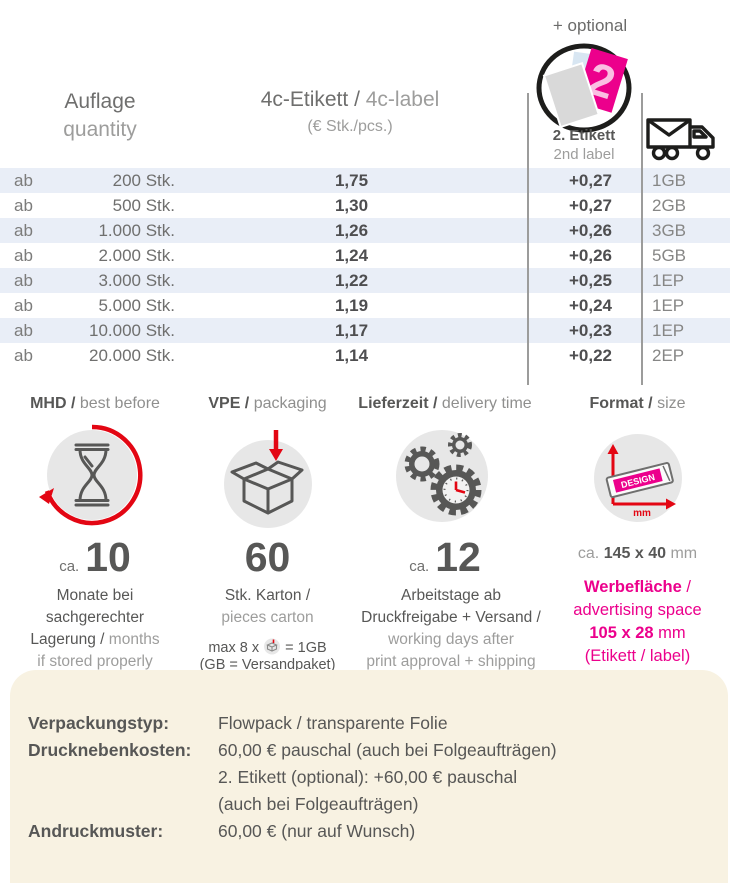  Describe the element at coordinates (317, 831) in the screenshot. I see `footer-value-line: 60,00 € (nur auf Wunsch)` at that location.